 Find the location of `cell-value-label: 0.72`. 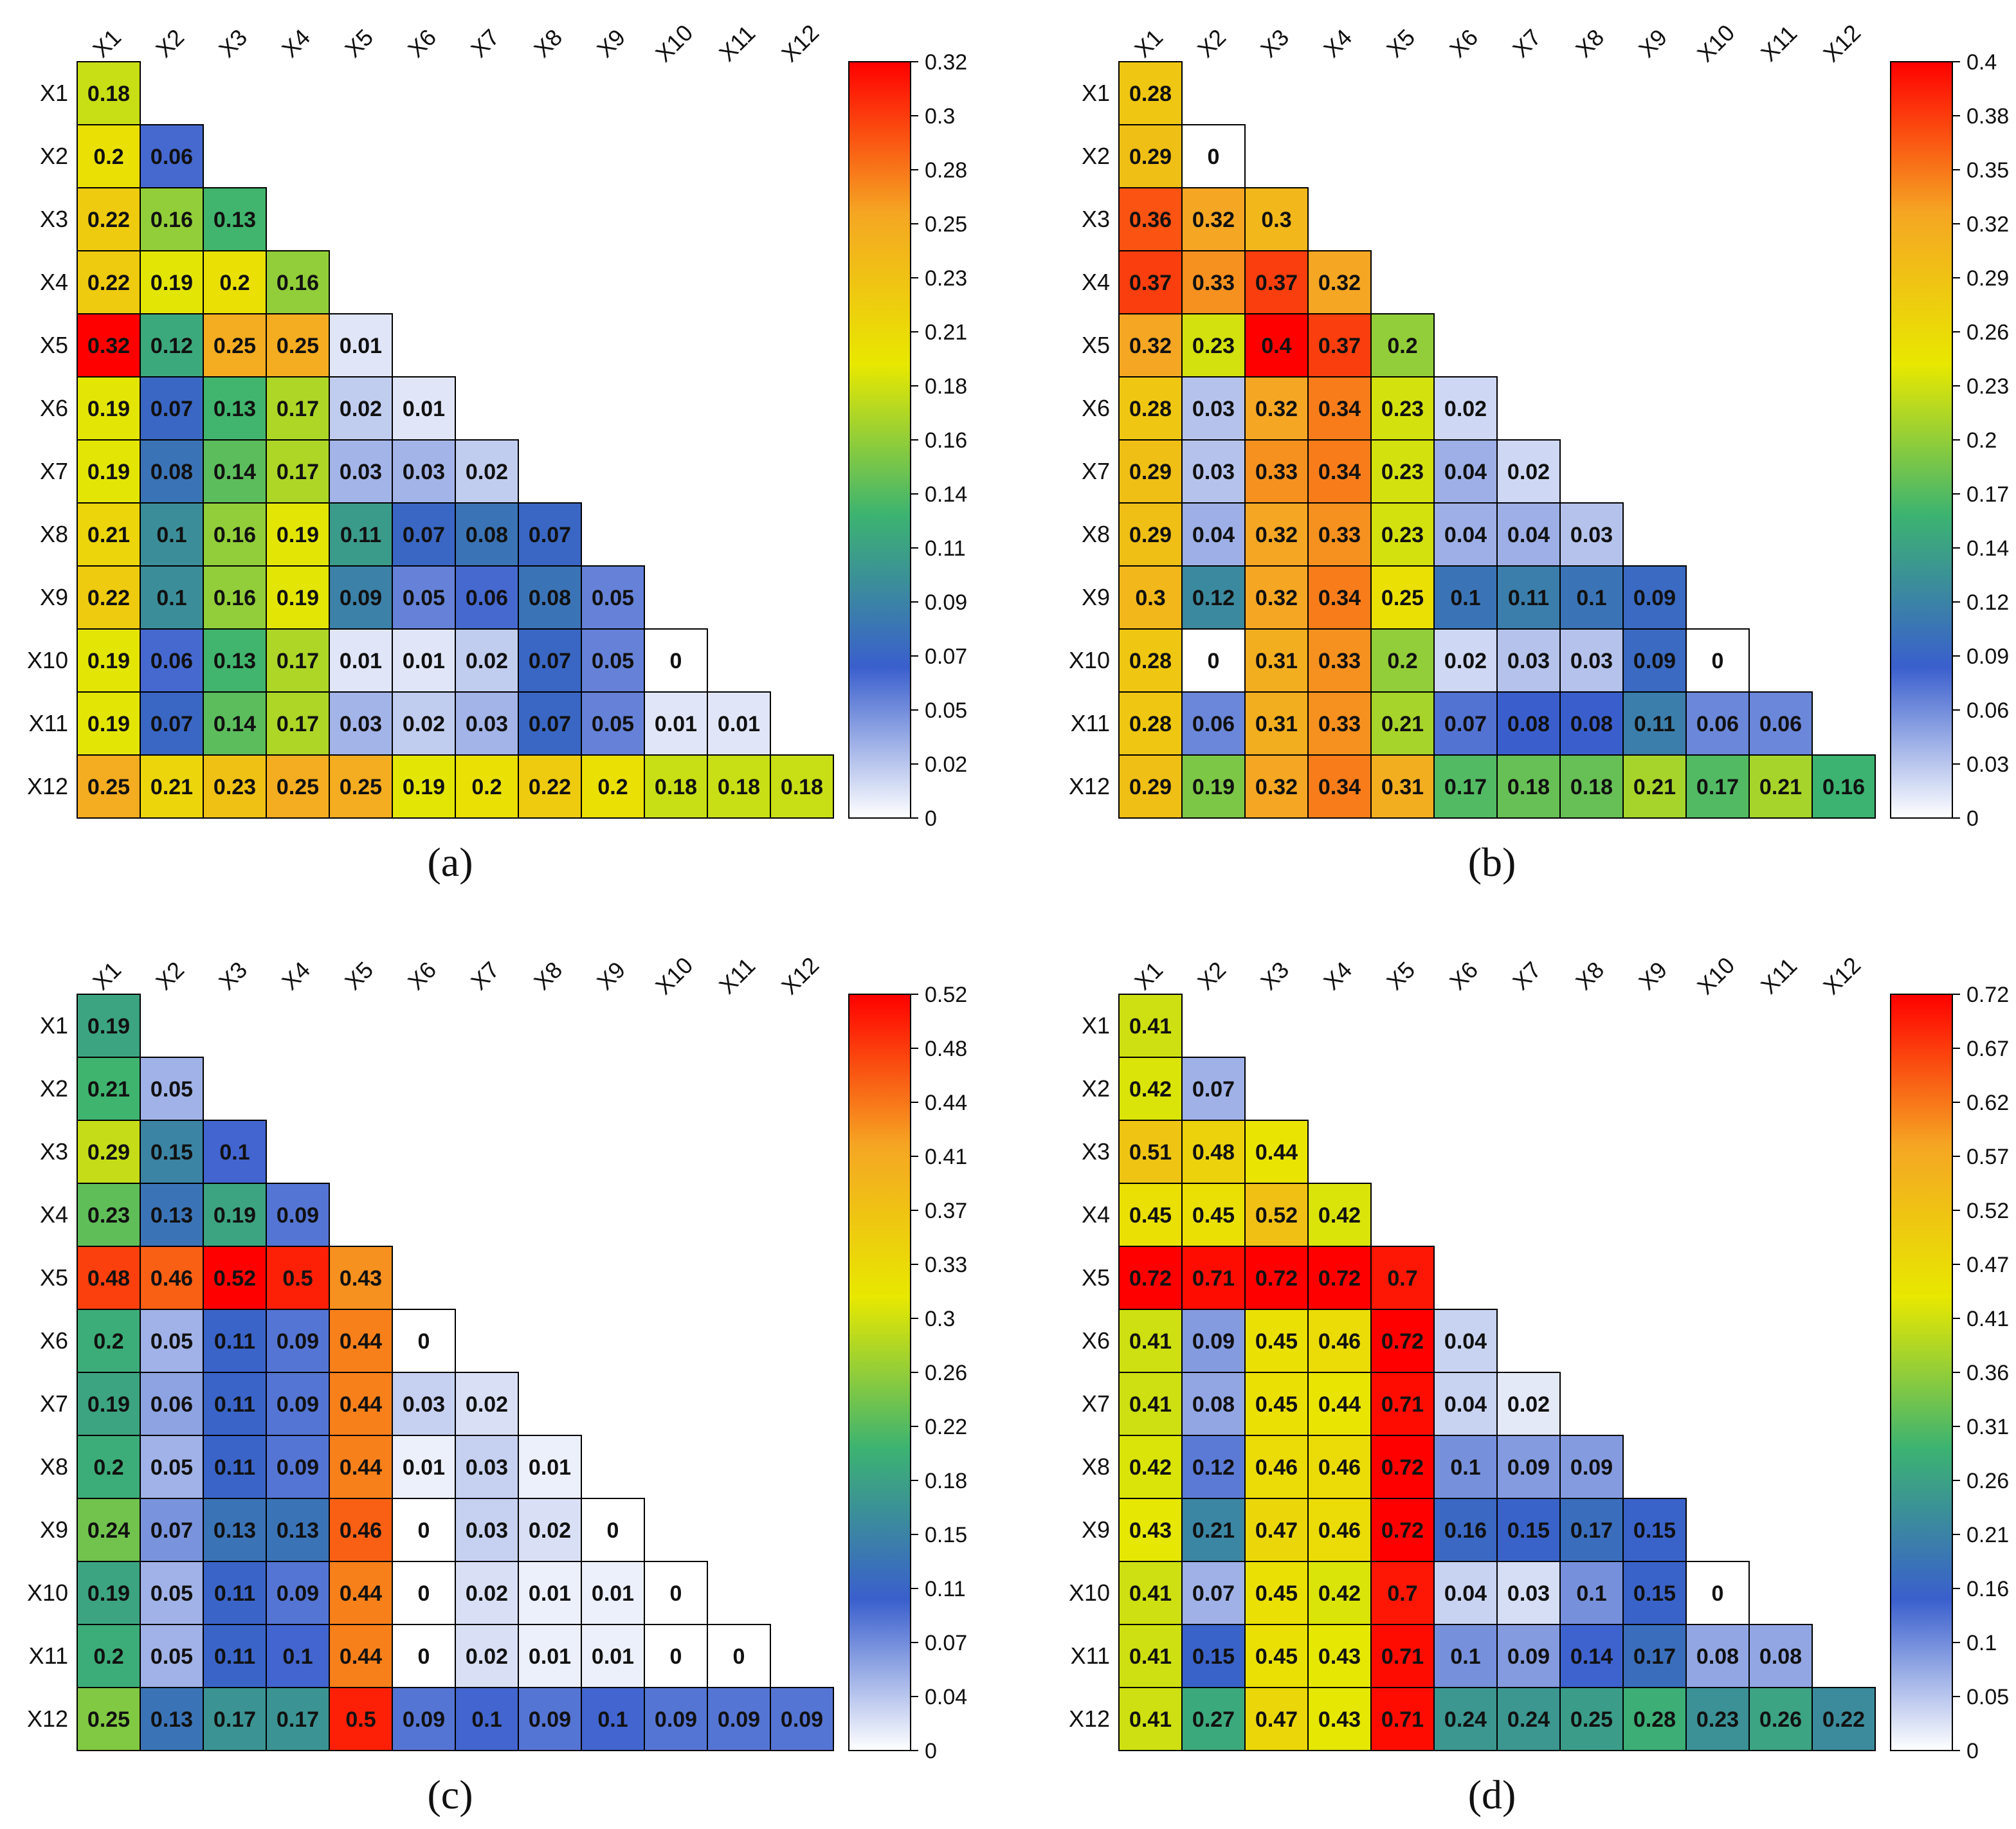

cell-value-label: 0.72 is located at coordinates (1339, 1278).